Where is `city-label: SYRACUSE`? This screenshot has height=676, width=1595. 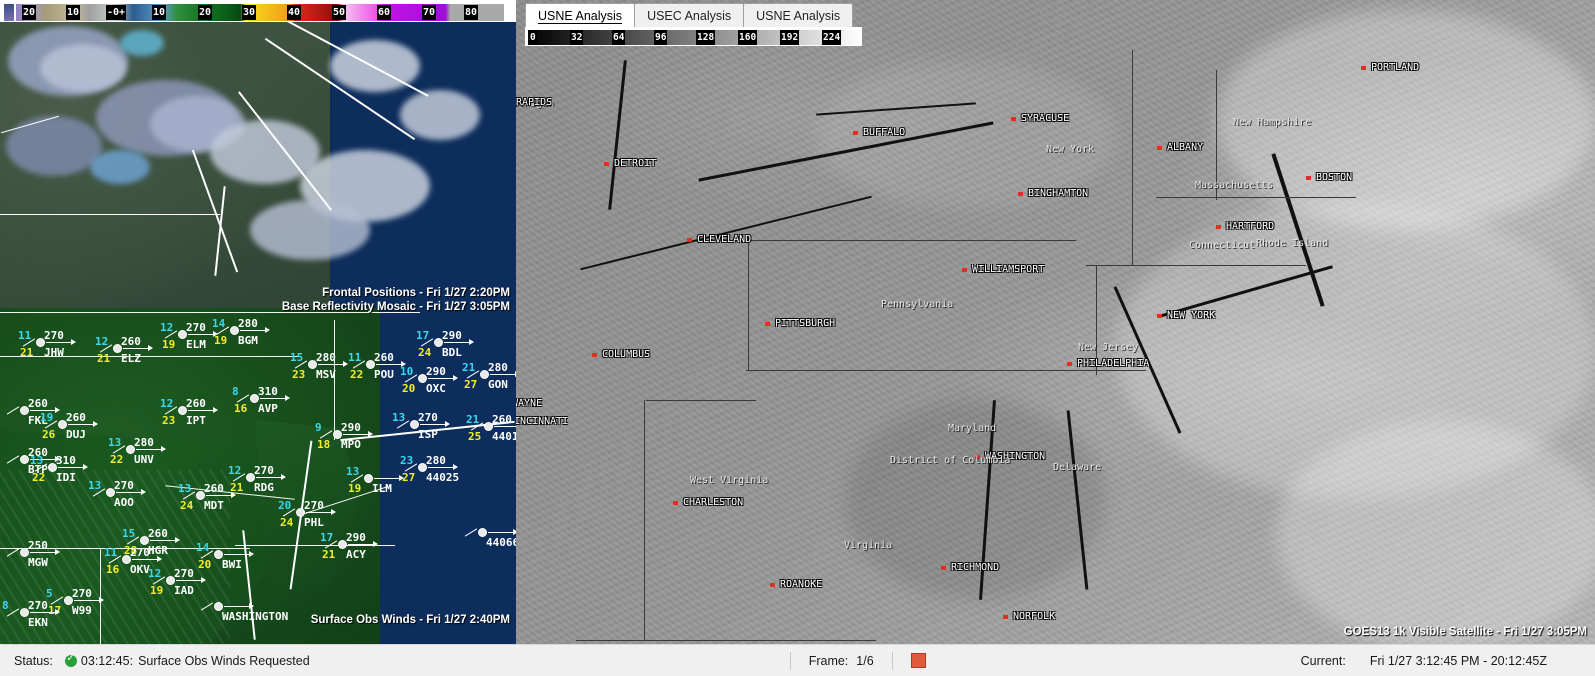
city-label: SYRACUSE is located at coordinates (1045, 118).